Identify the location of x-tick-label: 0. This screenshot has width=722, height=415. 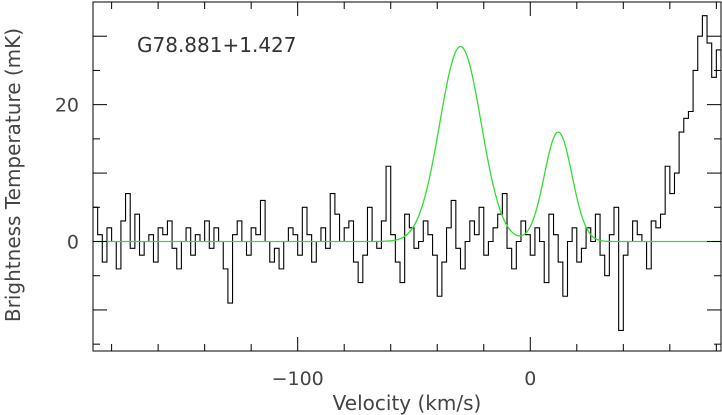
(530, 379).